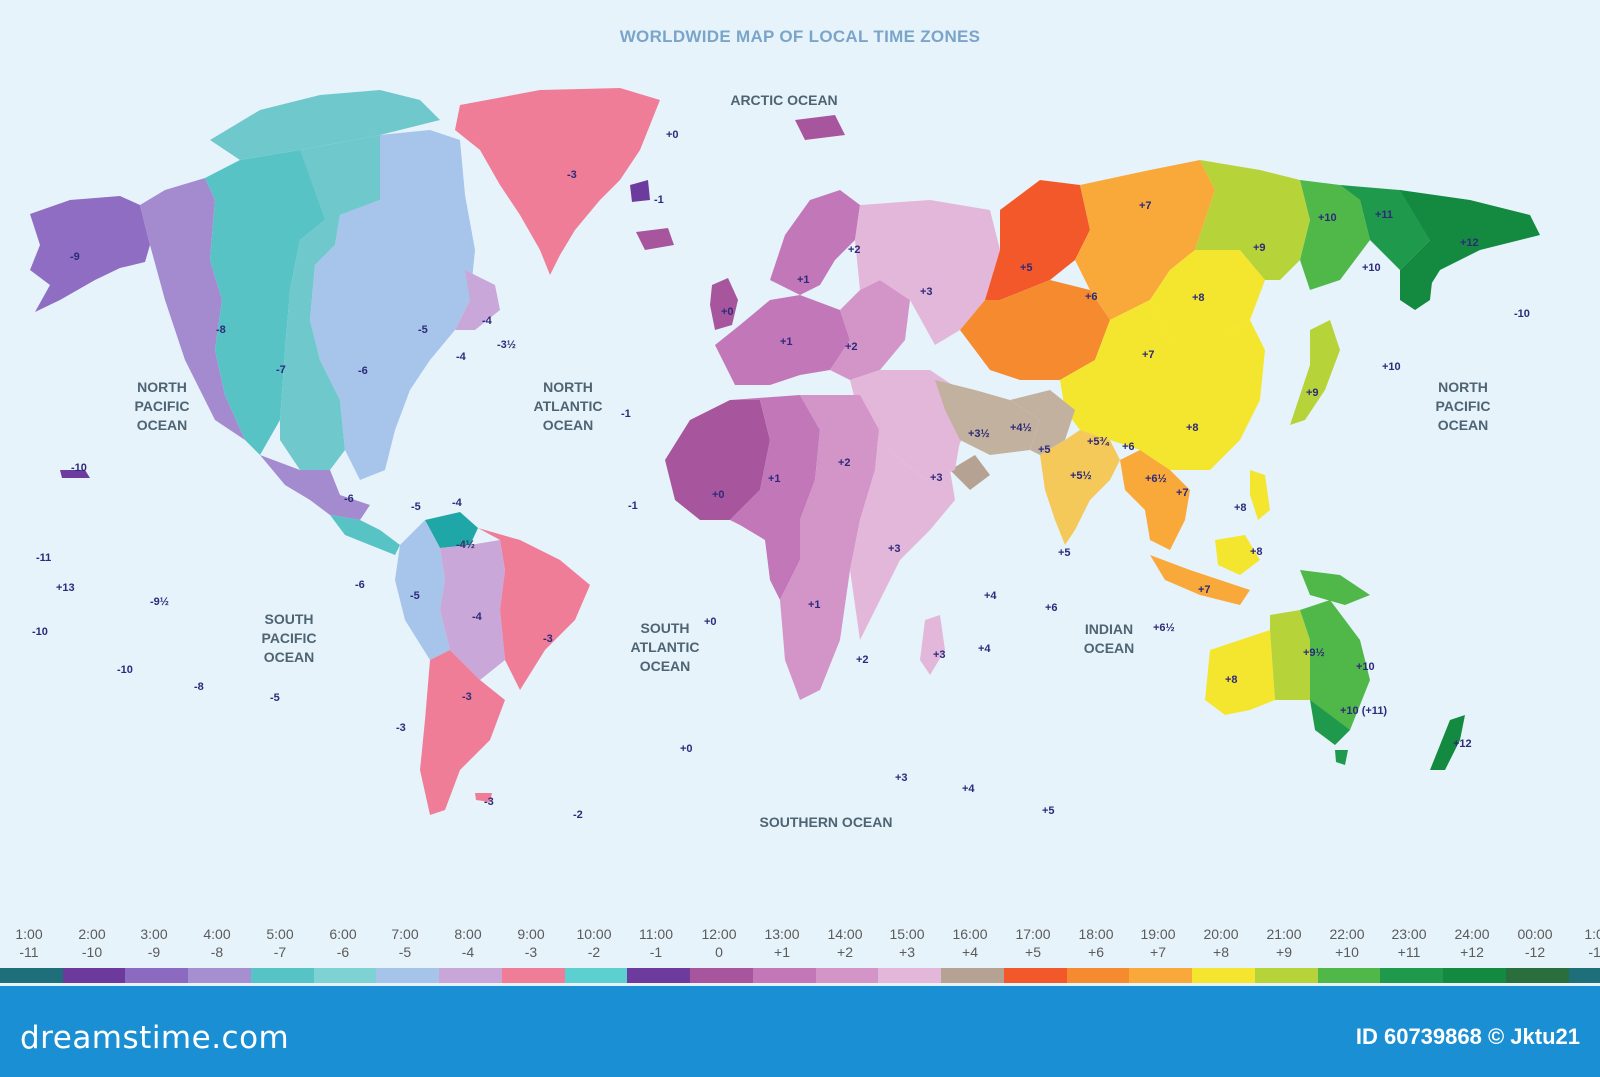 The height and width of the screenshot is (1077, 1600). What do you see at coordinates (90, 254) in the screenshot?
I see `alaska-region` at bounding box center [90, 254].